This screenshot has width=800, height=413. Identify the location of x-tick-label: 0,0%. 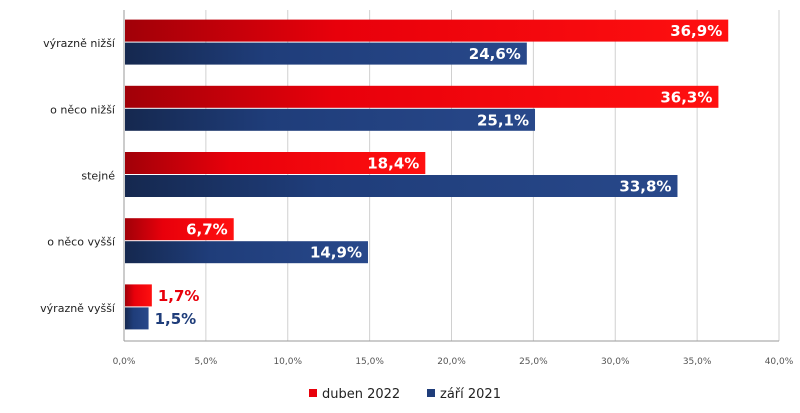
(124, 362).